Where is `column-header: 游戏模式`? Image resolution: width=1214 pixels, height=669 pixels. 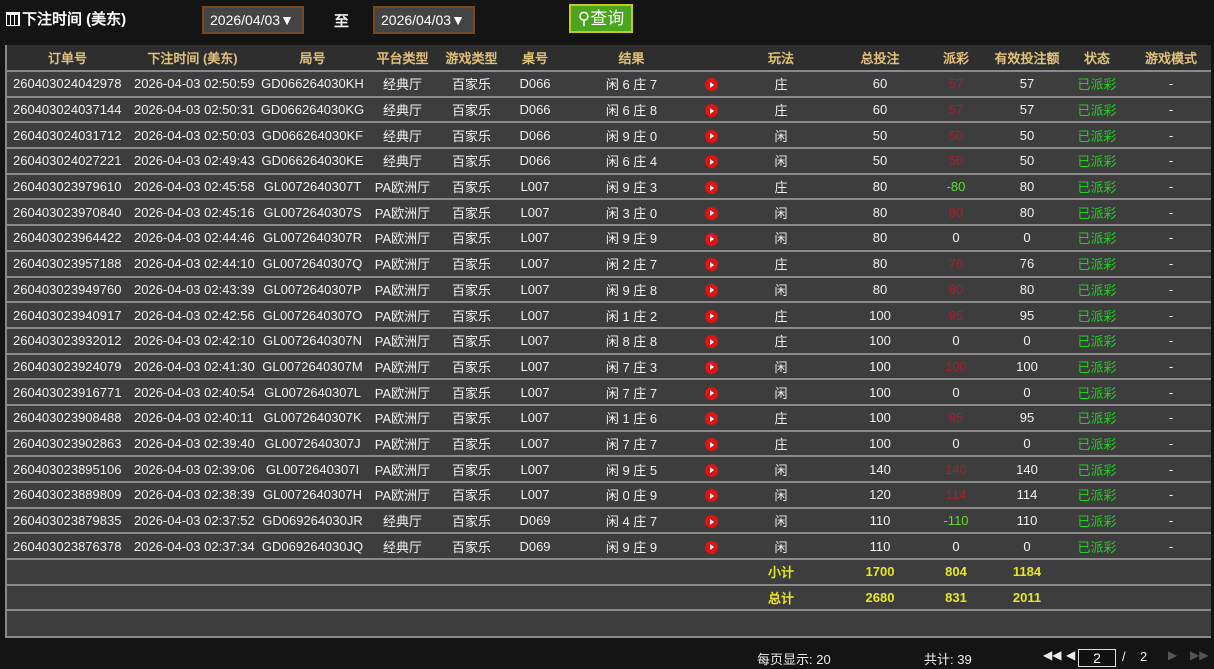 column-header: 游戏模式 is located at coordinates (1171, 58).